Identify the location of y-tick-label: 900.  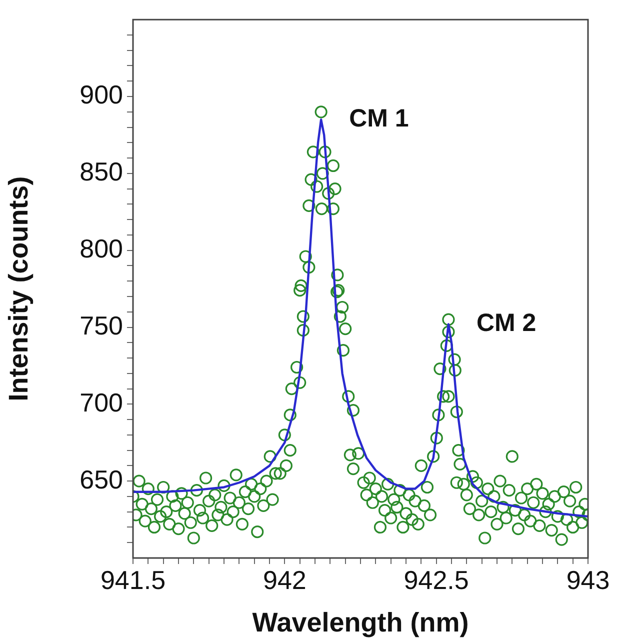
(101, 95).